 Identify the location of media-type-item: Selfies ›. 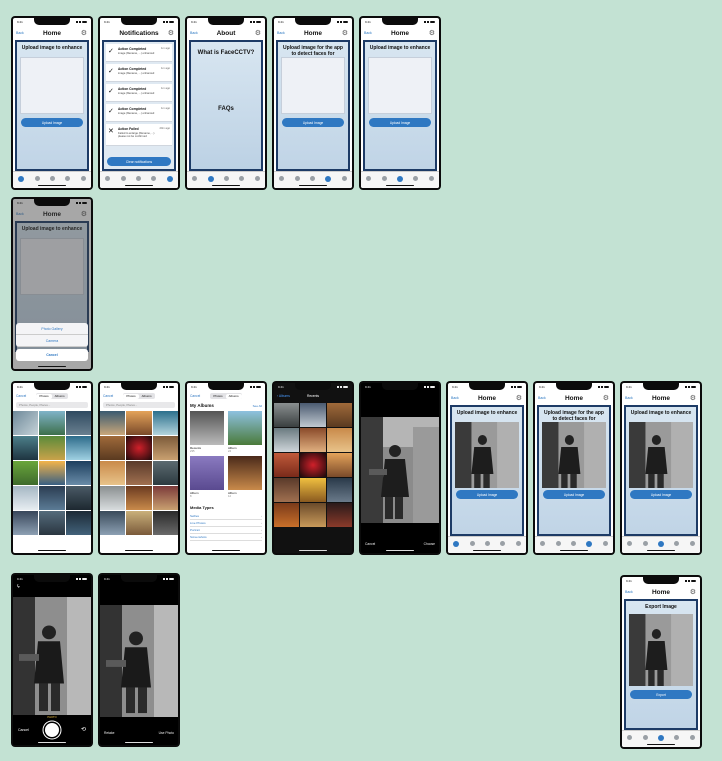
(226, 516).